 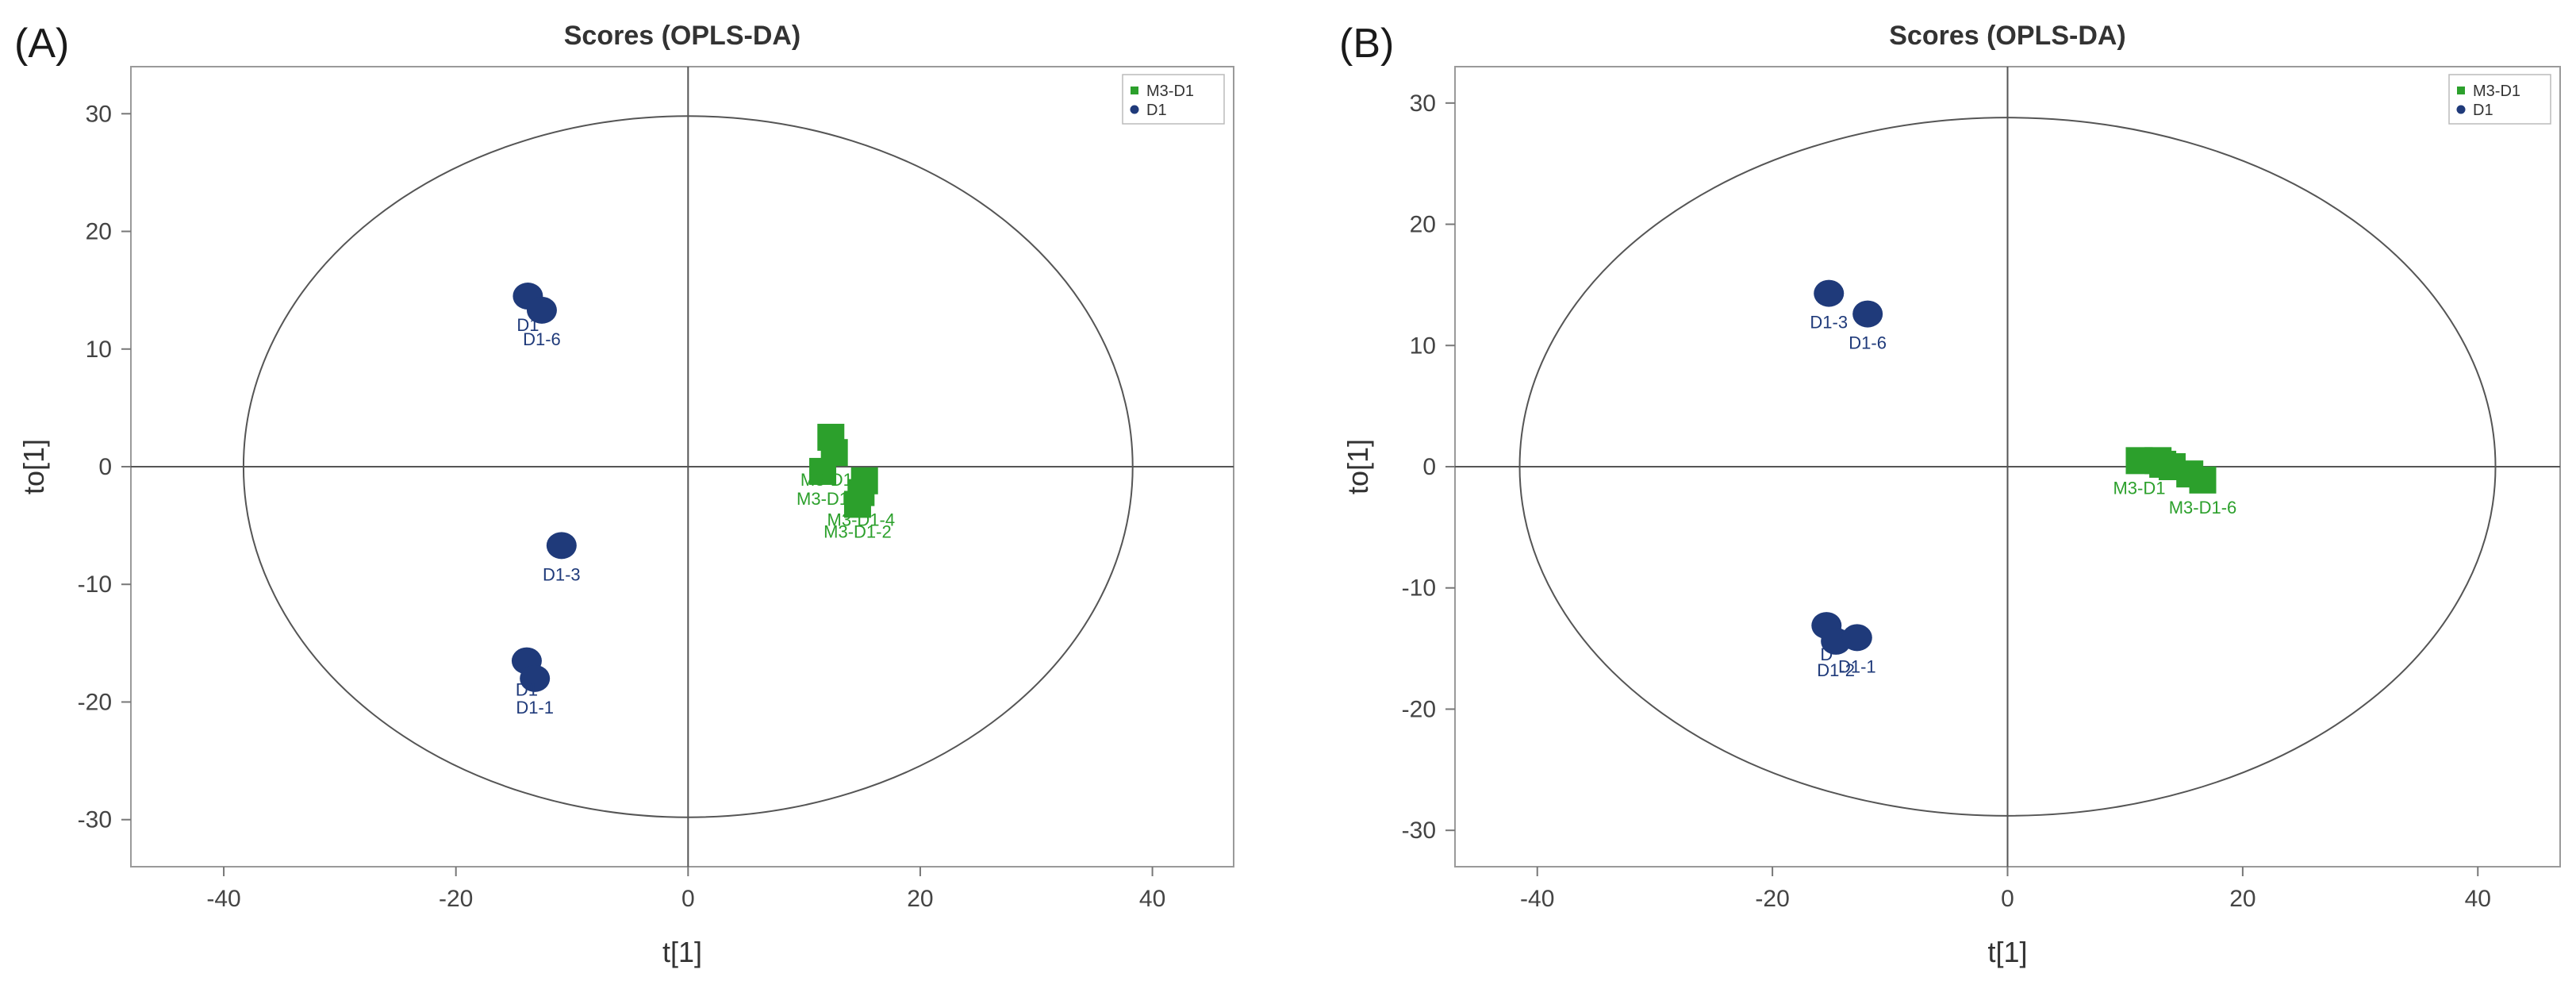 I want to click on data-point-label: D1-2, so click(x=1836, y=670).